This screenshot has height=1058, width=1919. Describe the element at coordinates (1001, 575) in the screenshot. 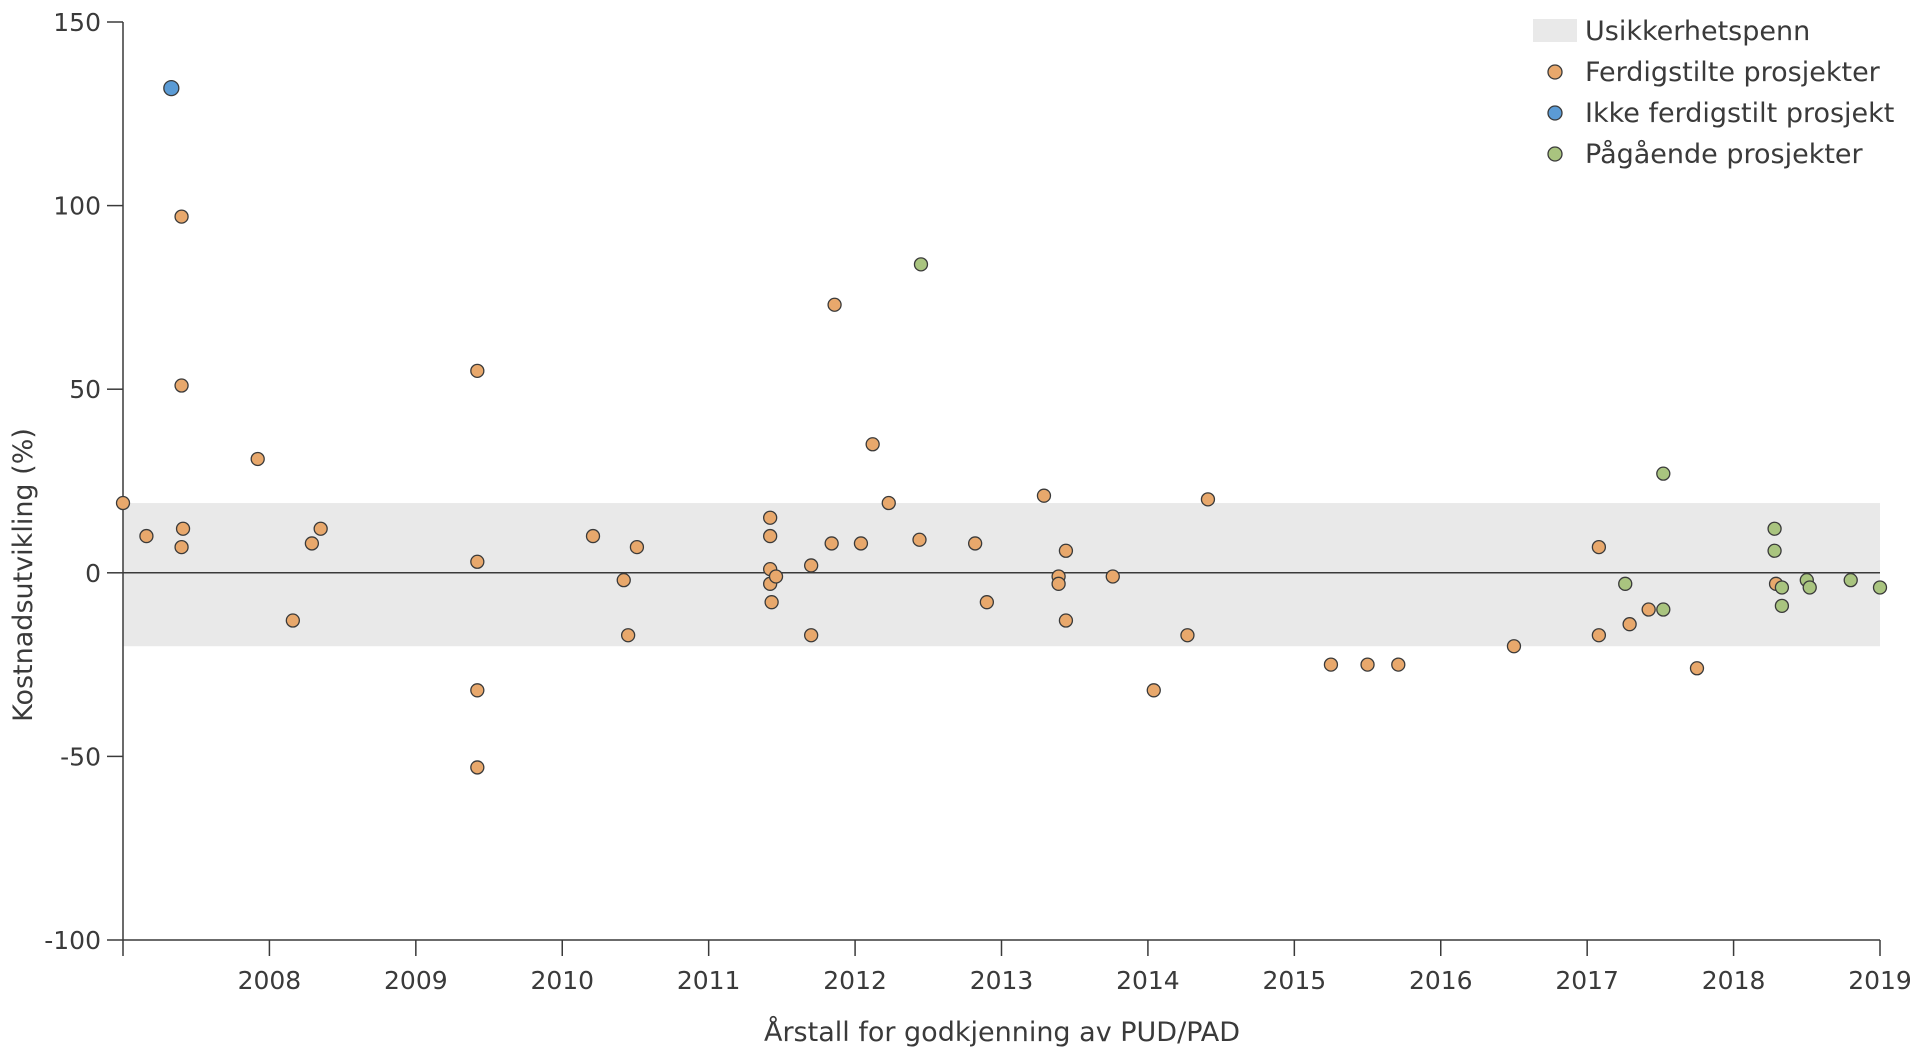

I see `uncertainty-band` at that location.